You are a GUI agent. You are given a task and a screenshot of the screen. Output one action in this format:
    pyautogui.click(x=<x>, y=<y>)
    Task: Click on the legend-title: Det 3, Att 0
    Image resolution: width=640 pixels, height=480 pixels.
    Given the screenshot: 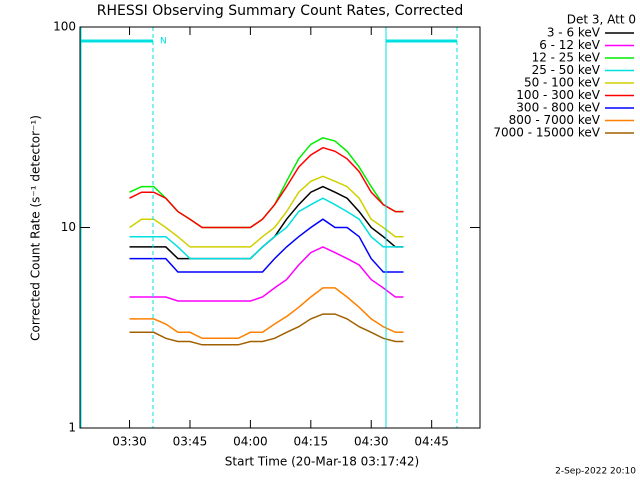 What is the action you would take?
    pyautogui.click(x=601, y=20)
    